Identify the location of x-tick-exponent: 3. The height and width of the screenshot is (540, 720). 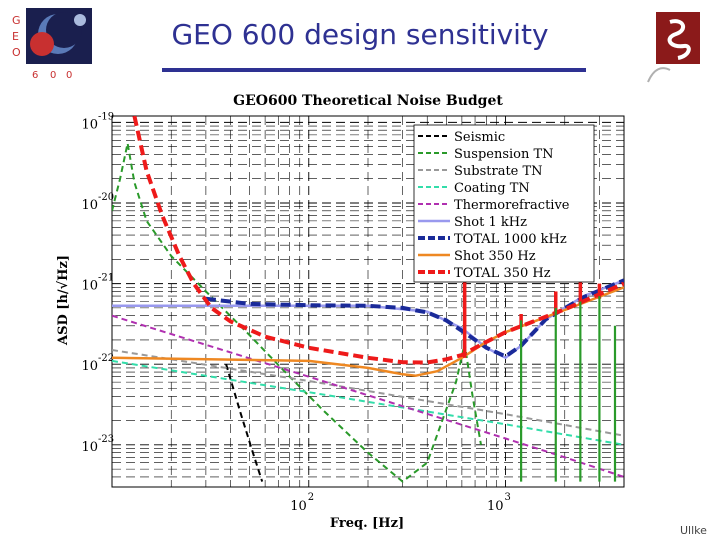
(508, 497).